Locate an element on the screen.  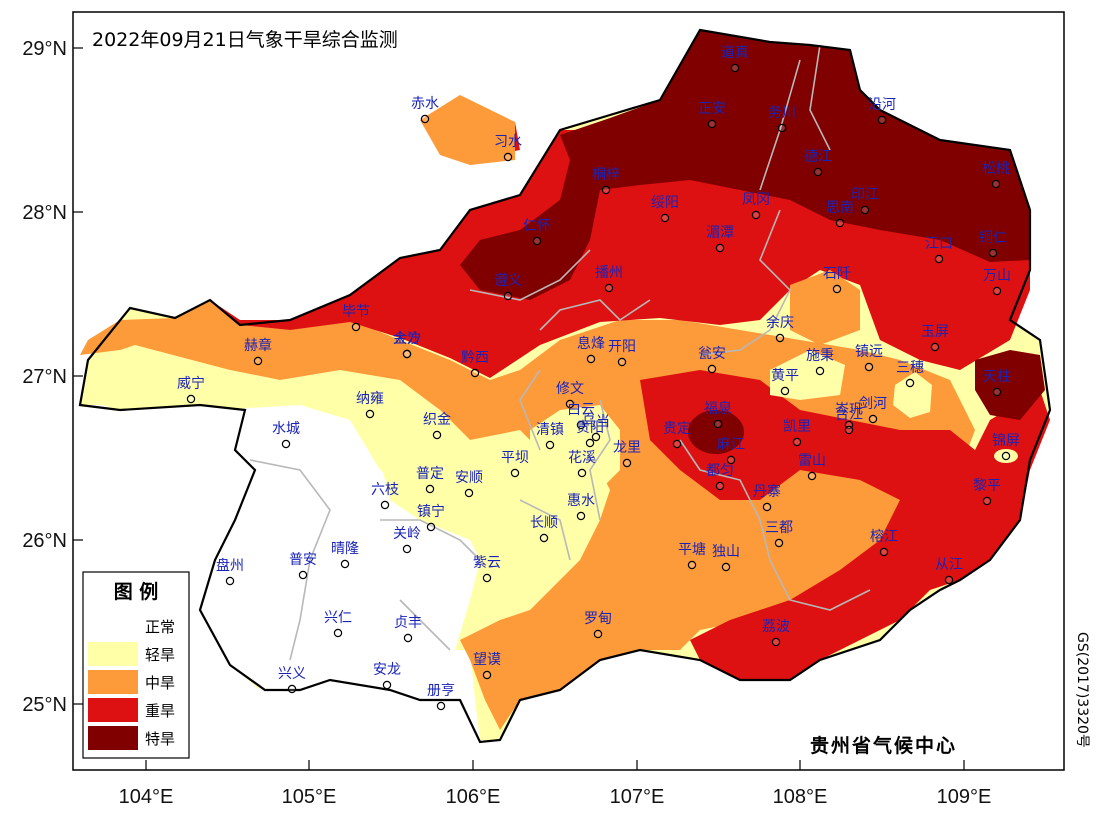
city-label: 安龙 is located at coordinates (387, 670).